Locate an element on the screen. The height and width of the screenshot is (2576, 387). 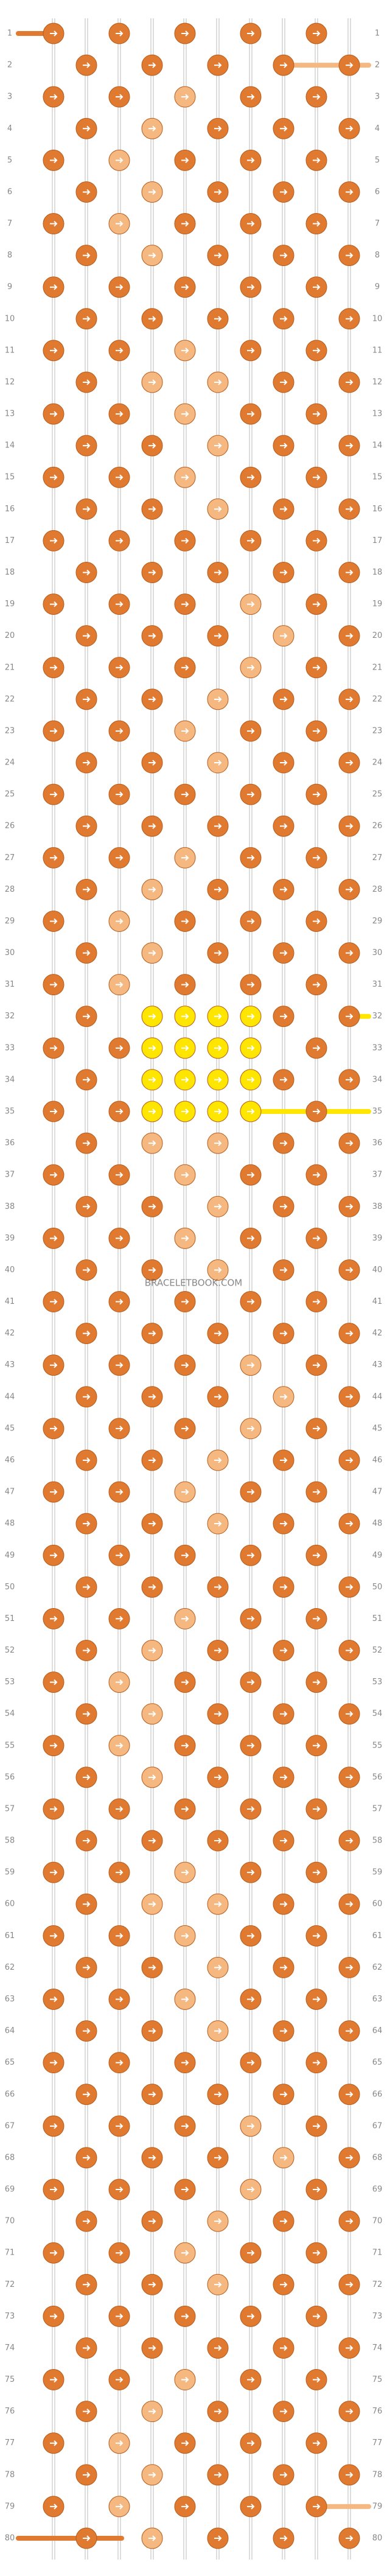
row-label-right: 36 is located at coordinates (378, 1143).